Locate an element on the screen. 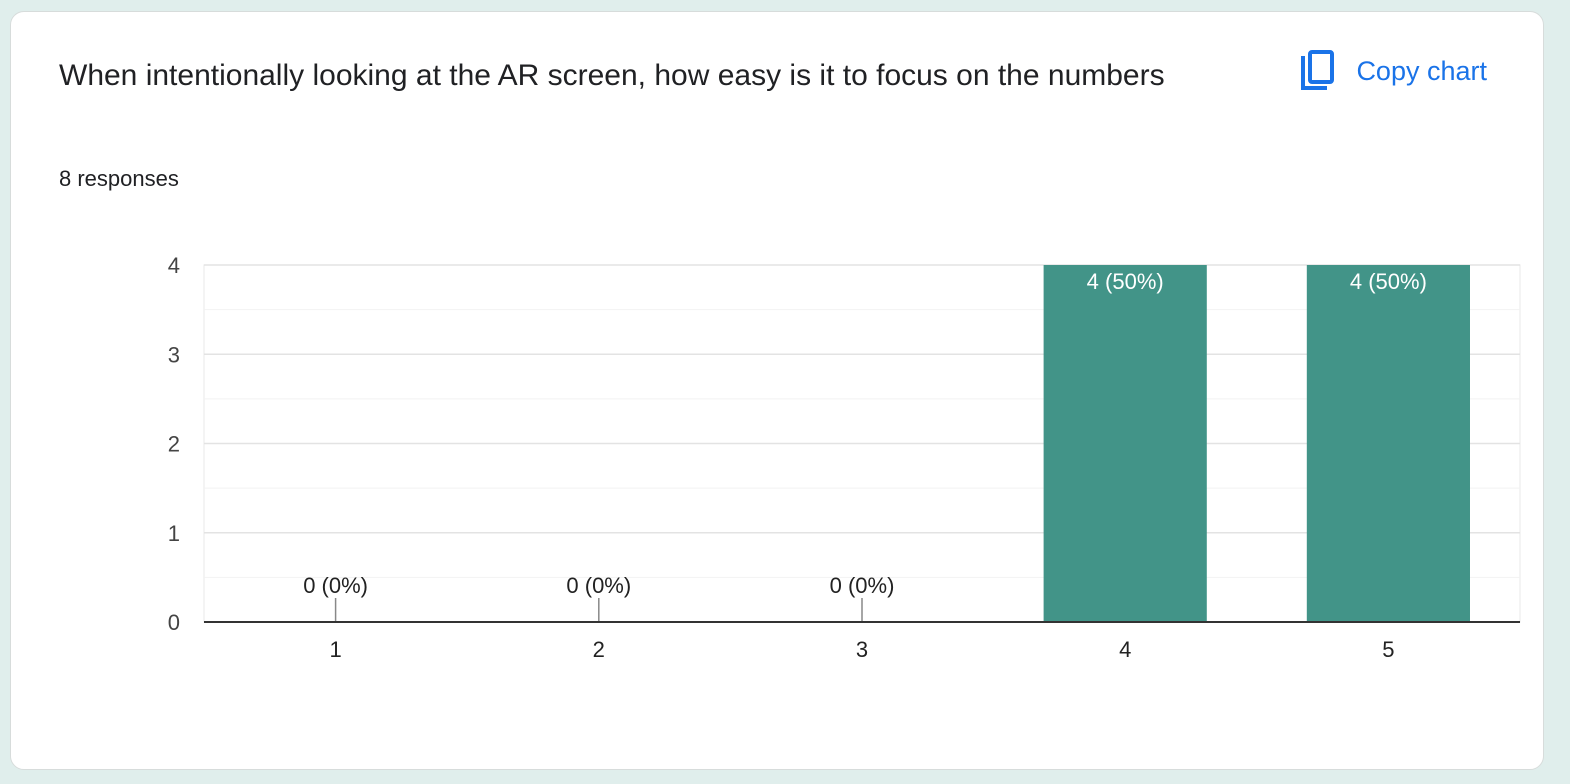  x-tick-label: 4 is located at coordinates (1125, 649).